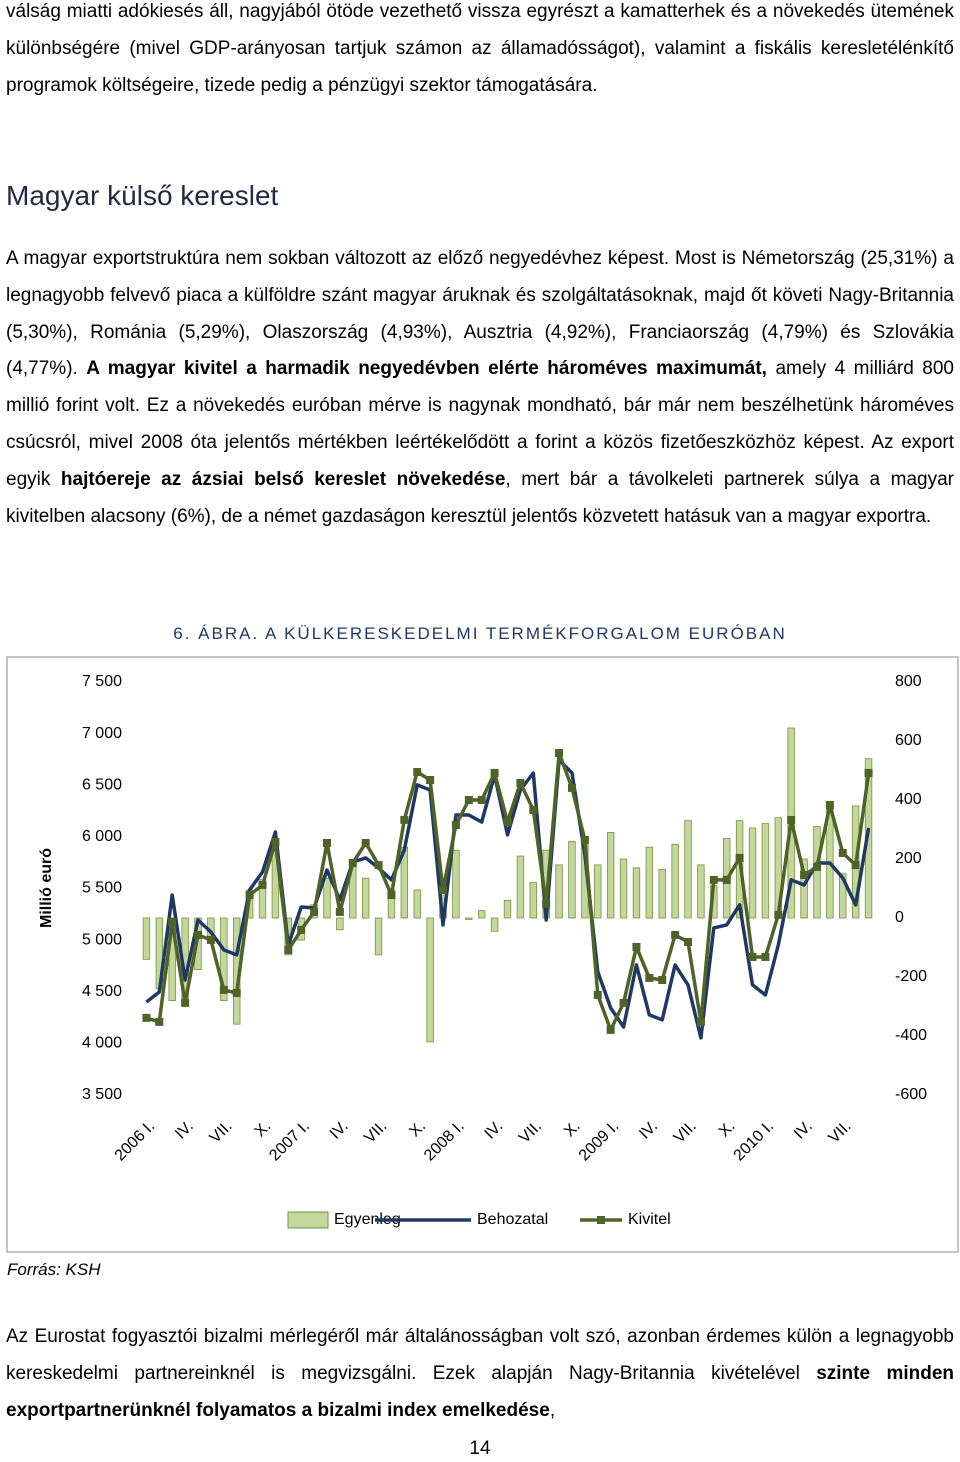 The width and height of the screenshot is (960, 1462). What do you see at coordinates (911, 1035) in the screenshot?
I see `y2-tick-label: -400` at bounding box center [911, 1035].